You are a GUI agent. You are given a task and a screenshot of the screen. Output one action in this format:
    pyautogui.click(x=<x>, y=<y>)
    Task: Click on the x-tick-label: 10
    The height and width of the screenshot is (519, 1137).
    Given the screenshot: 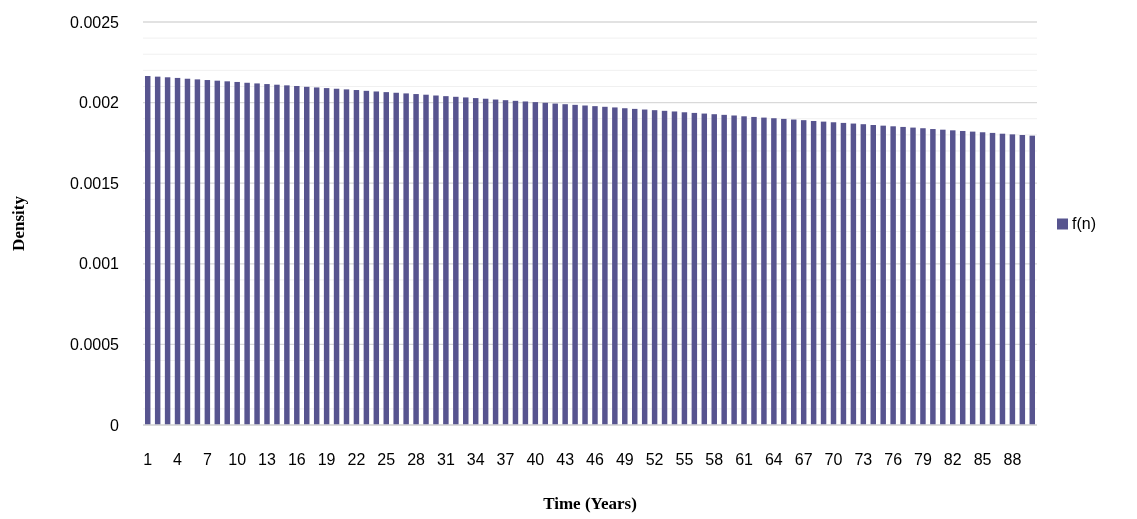 What is the action you would take?
    pyautogui.click(x=237, y=459)
    